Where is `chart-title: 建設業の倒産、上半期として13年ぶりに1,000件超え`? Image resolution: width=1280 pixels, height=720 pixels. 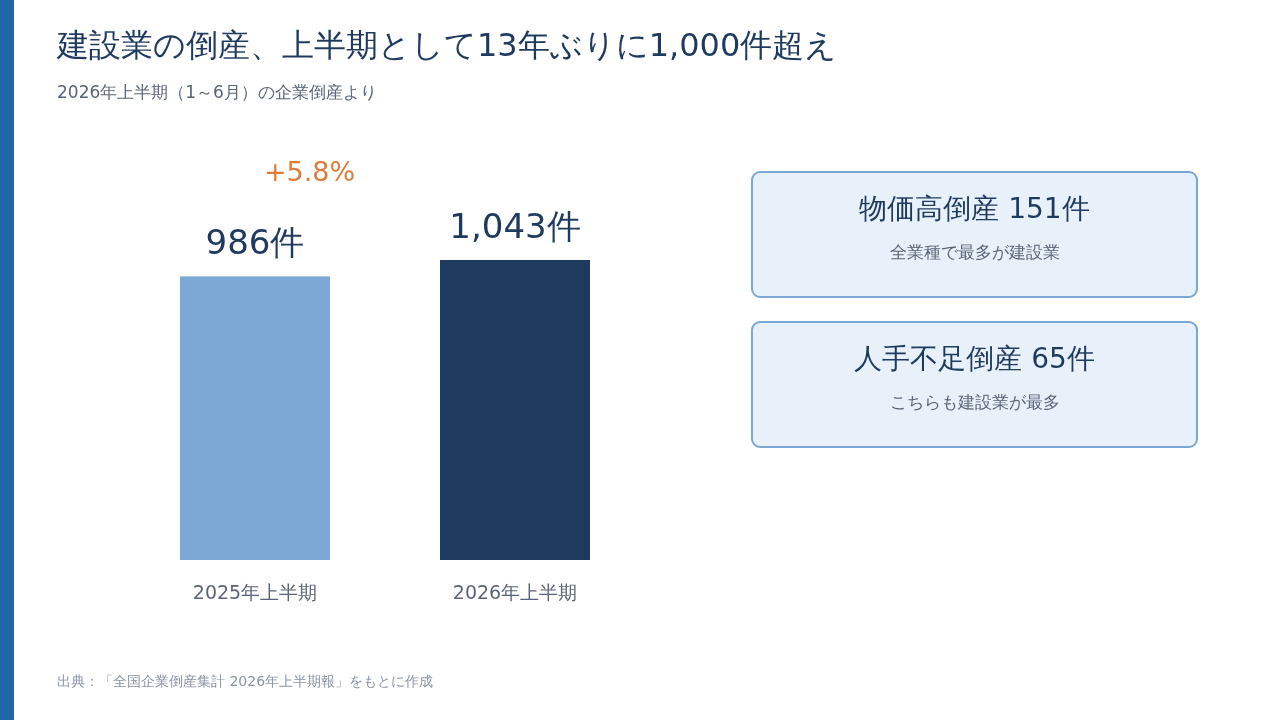
chart-title: 建設業の倒産、上半期として13年ぶりに1,000件超え is located at coordinates (447, 45).